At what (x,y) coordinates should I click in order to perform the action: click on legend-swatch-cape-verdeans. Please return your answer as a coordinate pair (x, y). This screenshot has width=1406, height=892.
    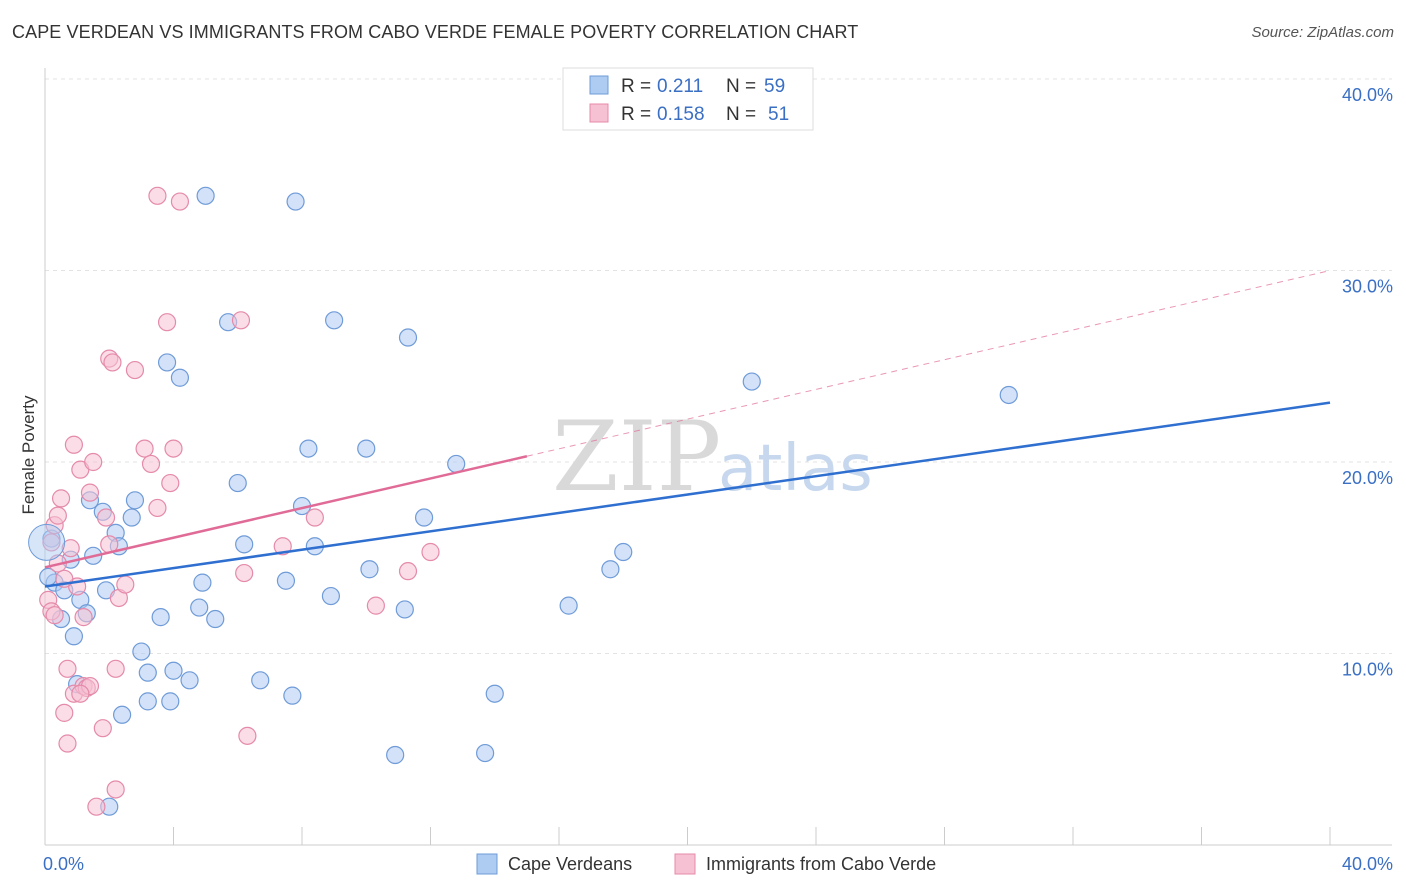
    Looking at the image, I should click on (487, 864).